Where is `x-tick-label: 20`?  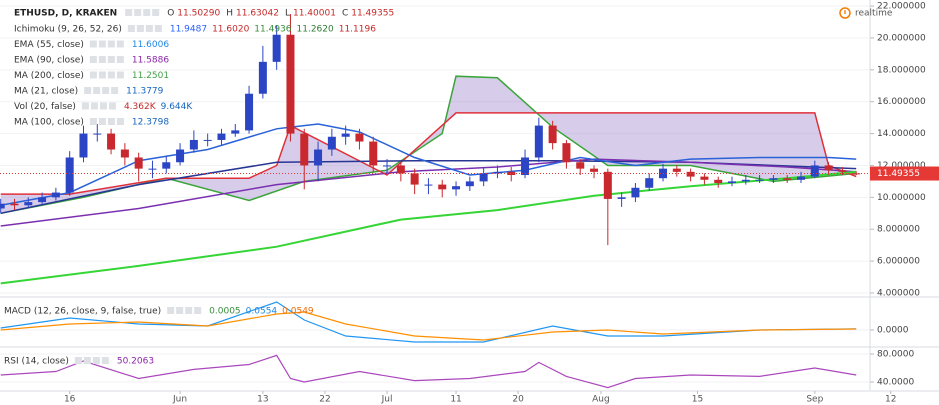 x-tick-label: 20 is located at coordinates (518, 400).